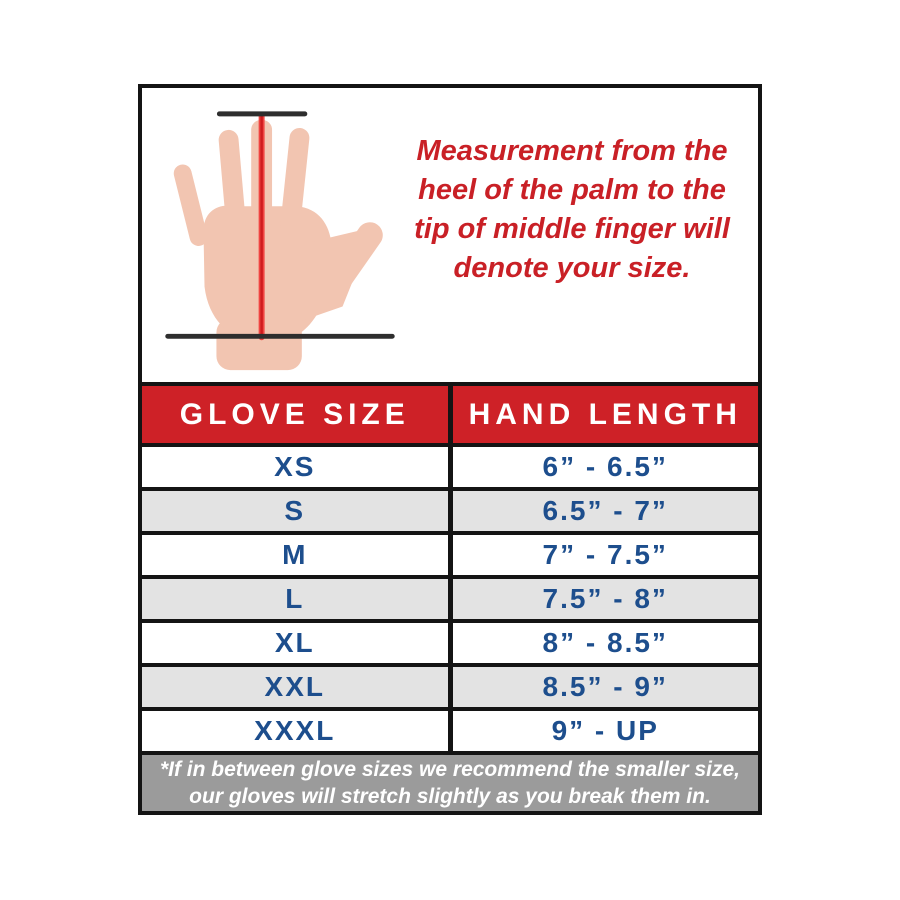  Describe the element at coordinates (572, 268) in the screenshot. I see `measurement-note-line: denote your size.` at that location.